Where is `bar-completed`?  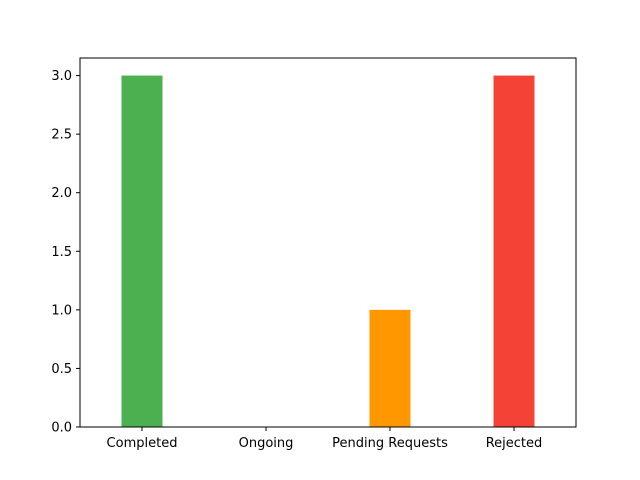
bar-completed is located at coordinates (142, 251).